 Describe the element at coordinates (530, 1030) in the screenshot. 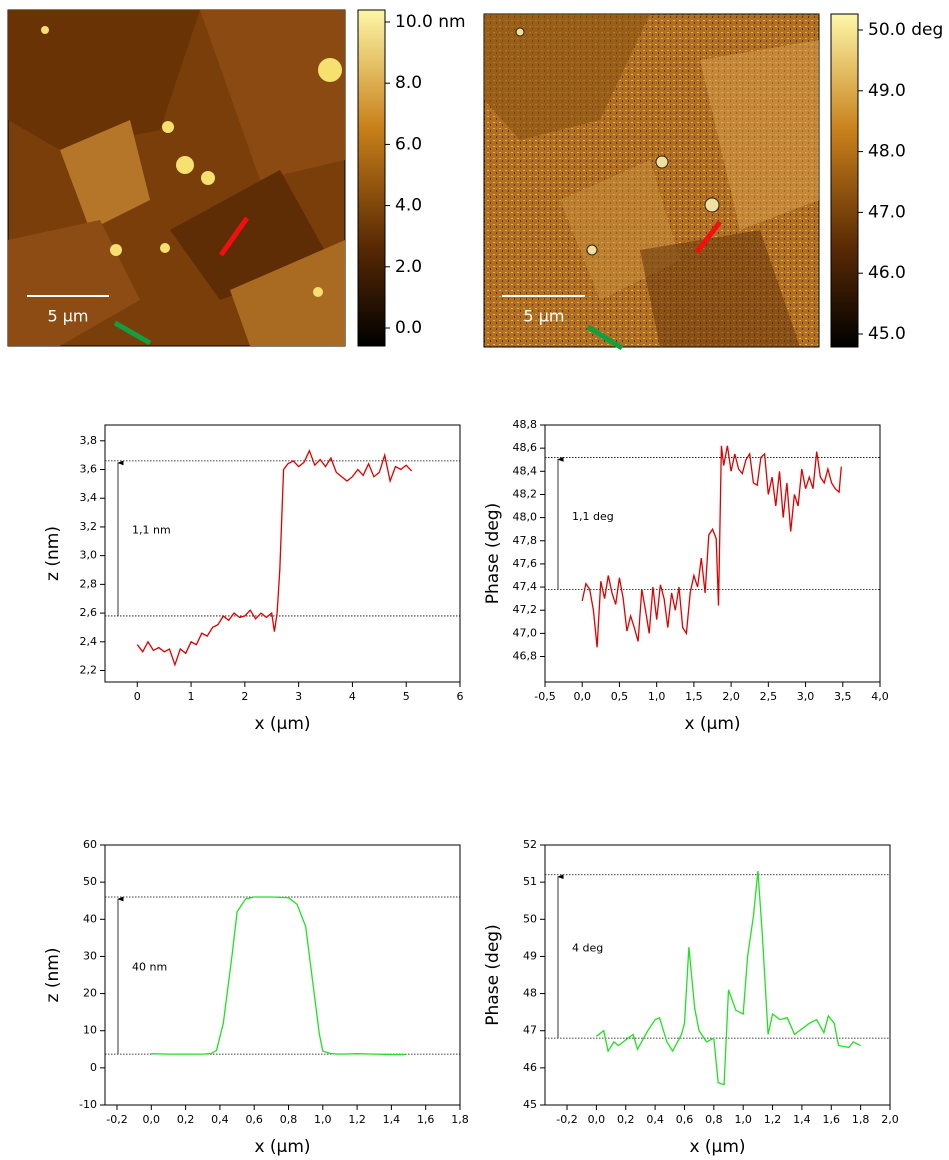

I see `y-tick-label: 47` at that location.